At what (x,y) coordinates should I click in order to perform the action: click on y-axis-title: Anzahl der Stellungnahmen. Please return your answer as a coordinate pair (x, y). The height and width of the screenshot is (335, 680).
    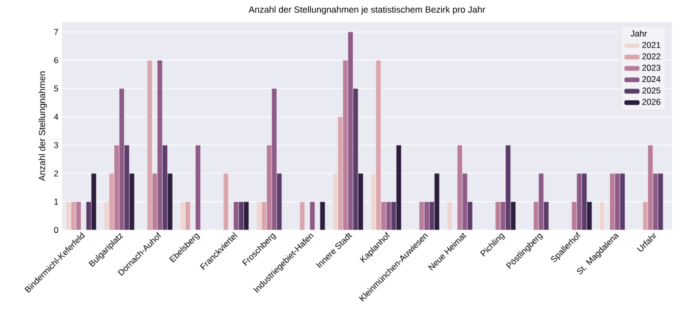
    Looking at the image, I should click on (42, 127).